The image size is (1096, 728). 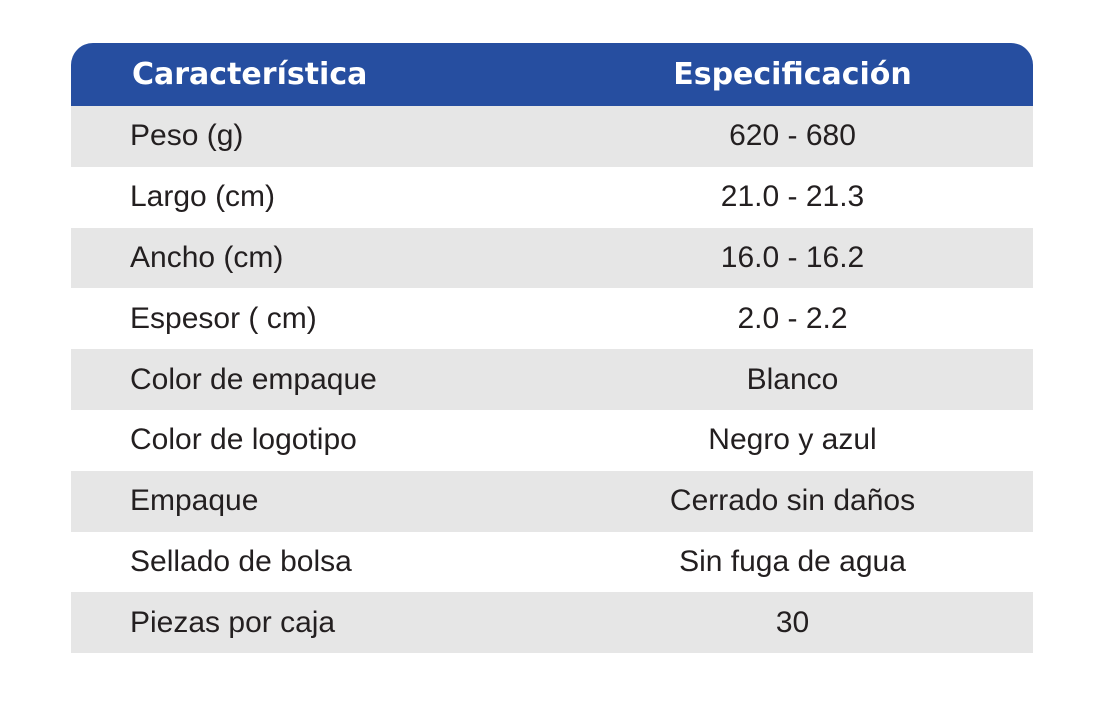 I want to click on header-specification: Especificación, so click(x=792, y=74).